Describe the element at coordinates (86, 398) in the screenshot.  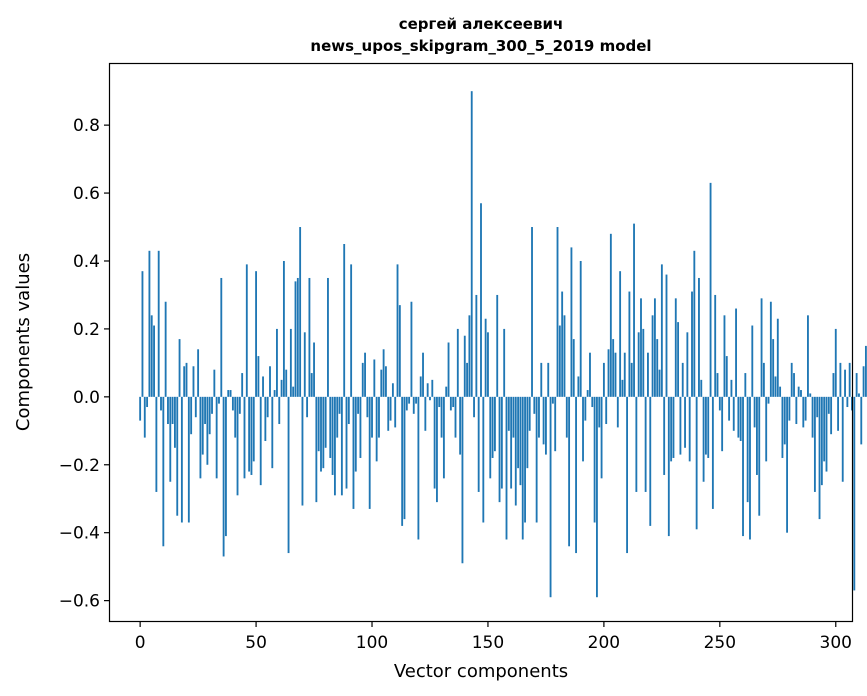
I see `y-tick-label: 0.0` at that location.